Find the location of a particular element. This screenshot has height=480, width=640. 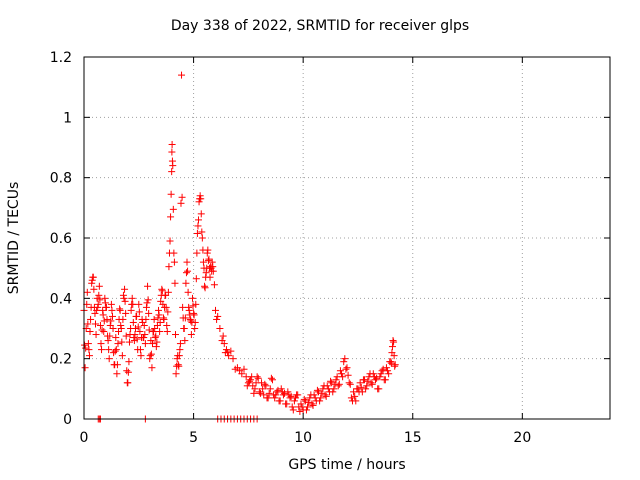

y-axis-label: SRMTID / TECUs is located at coordinates (14, 238).